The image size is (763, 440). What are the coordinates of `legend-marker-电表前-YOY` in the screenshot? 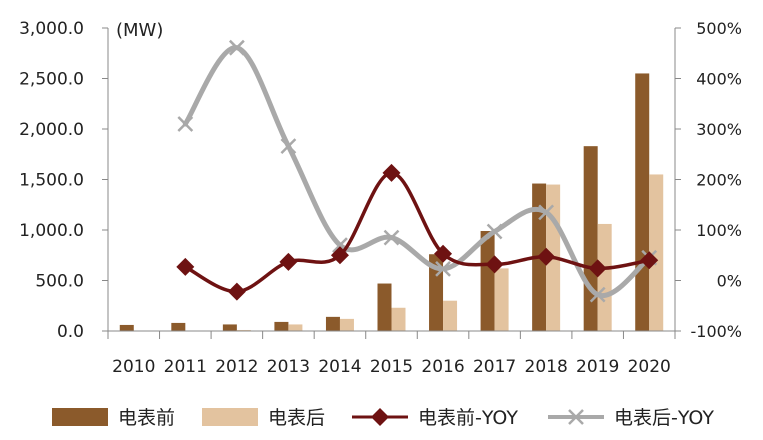 It's located at (380, 417).